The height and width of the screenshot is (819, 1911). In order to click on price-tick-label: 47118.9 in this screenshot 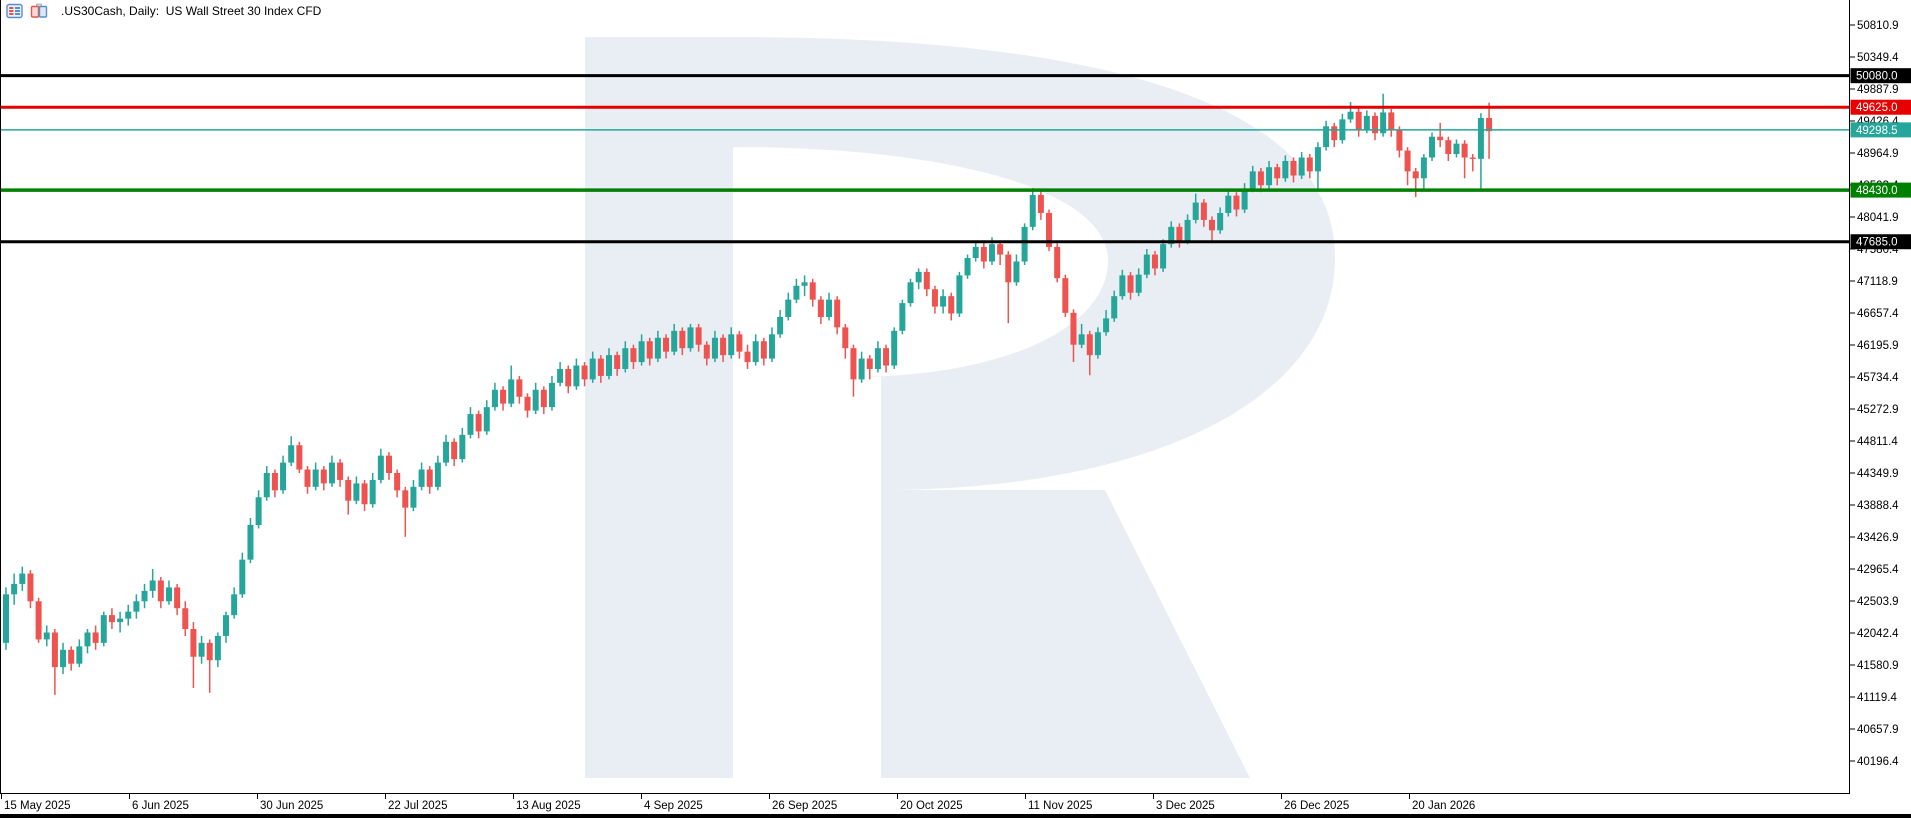, I will do `click(1877, 282)`.